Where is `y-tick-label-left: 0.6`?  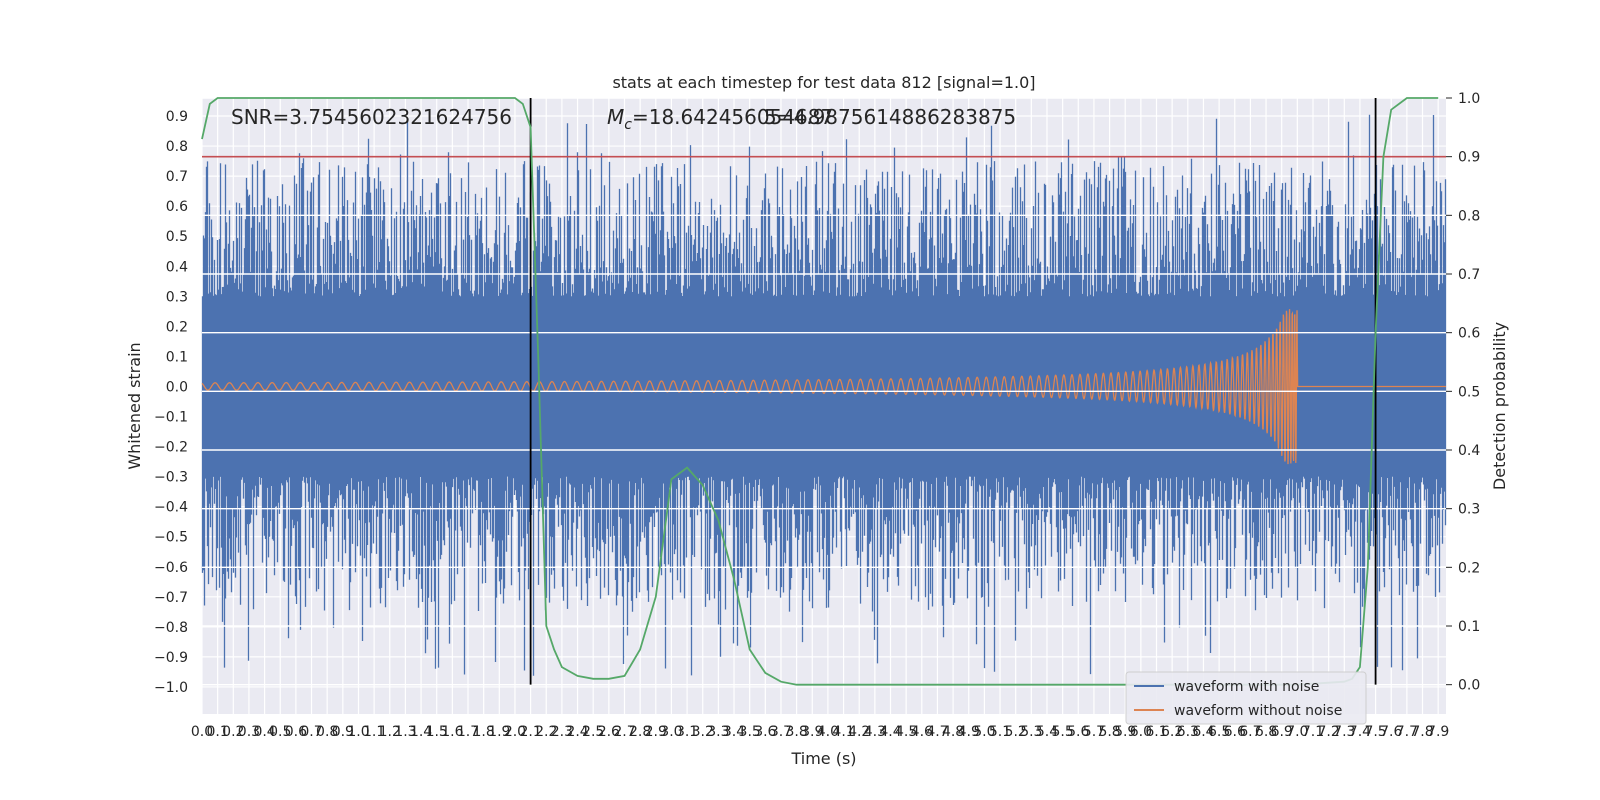
y-tick-label-left: 0.6 is located at coordinates (177, 207).